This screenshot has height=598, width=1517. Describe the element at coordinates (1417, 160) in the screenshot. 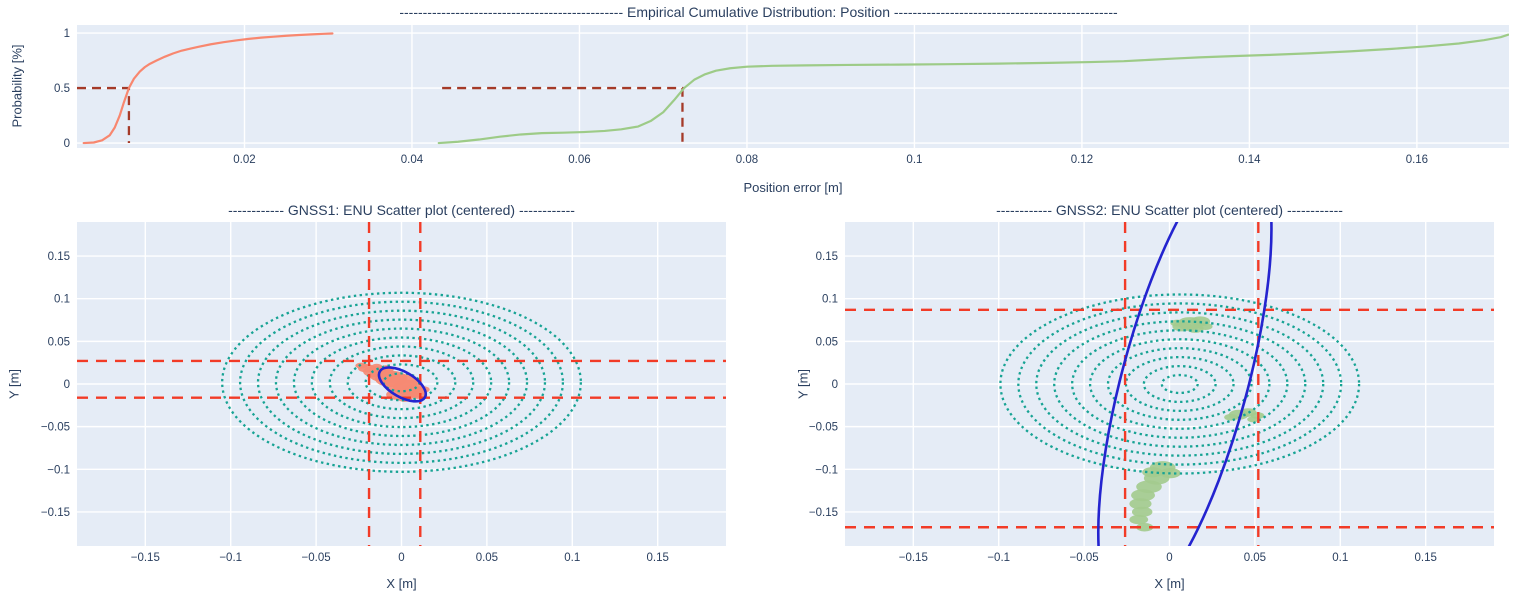

I see `svg-text: 0.16` at that location.